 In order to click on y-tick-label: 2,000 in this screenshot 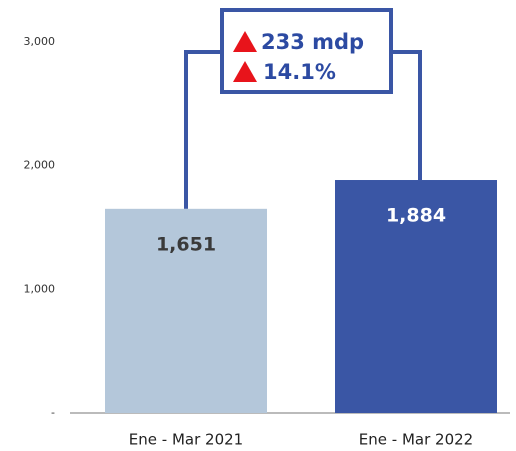, I will do `click(40, 165)`.